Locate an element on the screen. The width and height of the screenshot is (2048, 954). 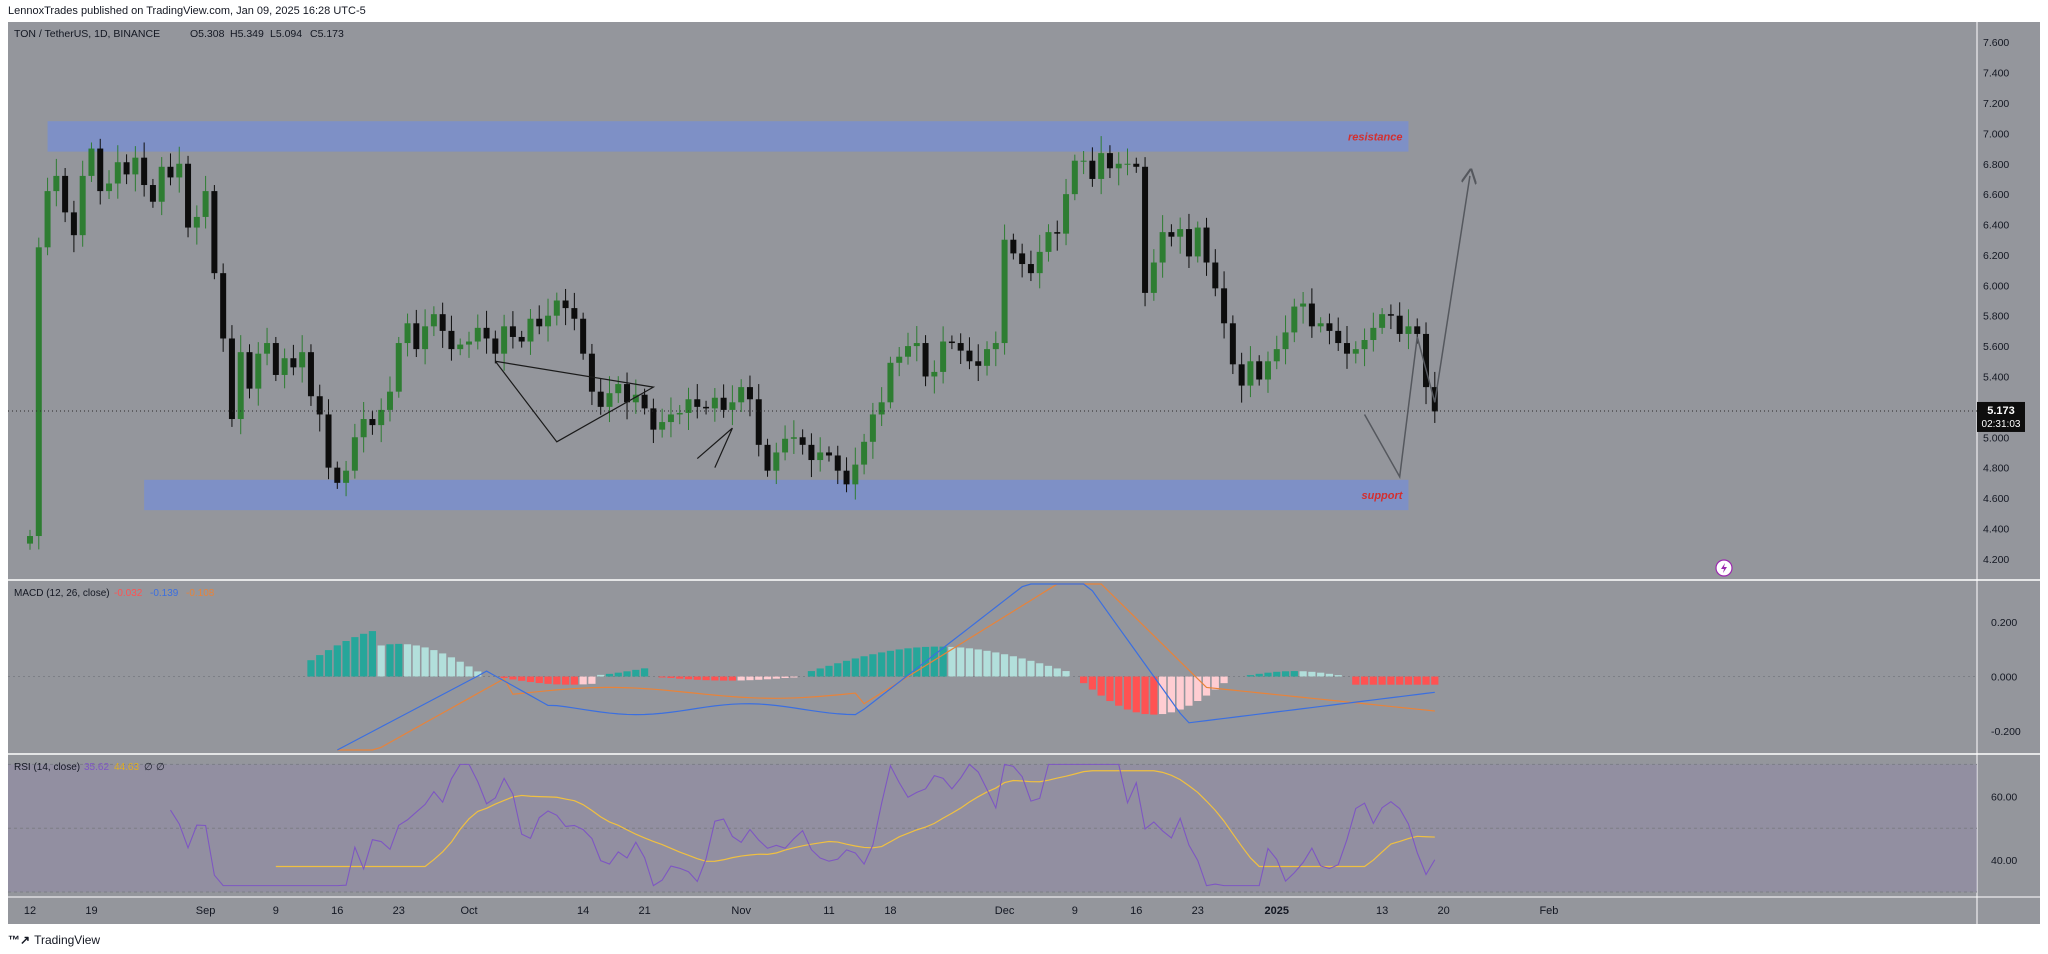
price-tick-label: 6.200 is located at coordinates (1996, 256).